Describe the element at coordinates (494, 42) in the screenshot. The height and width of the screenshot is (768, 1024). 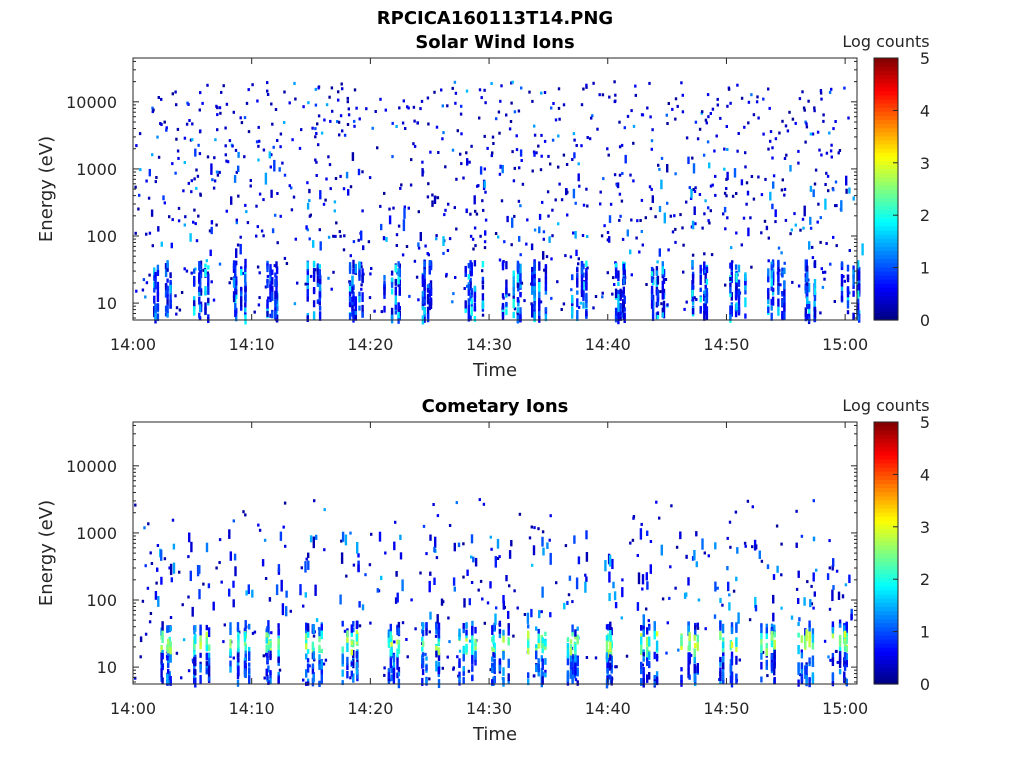
I see `panel-title: Solar Wind Ions` at that location.